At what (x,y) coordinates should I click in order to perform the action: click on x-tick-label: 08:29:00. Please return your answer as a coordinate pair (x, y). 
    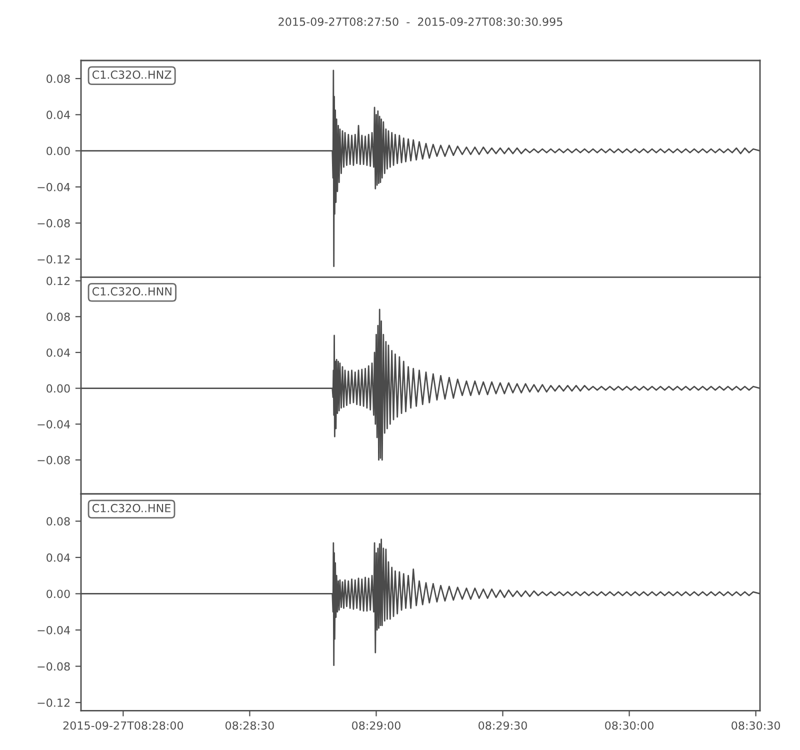
    Looking at the image, I should click on (376, 725).